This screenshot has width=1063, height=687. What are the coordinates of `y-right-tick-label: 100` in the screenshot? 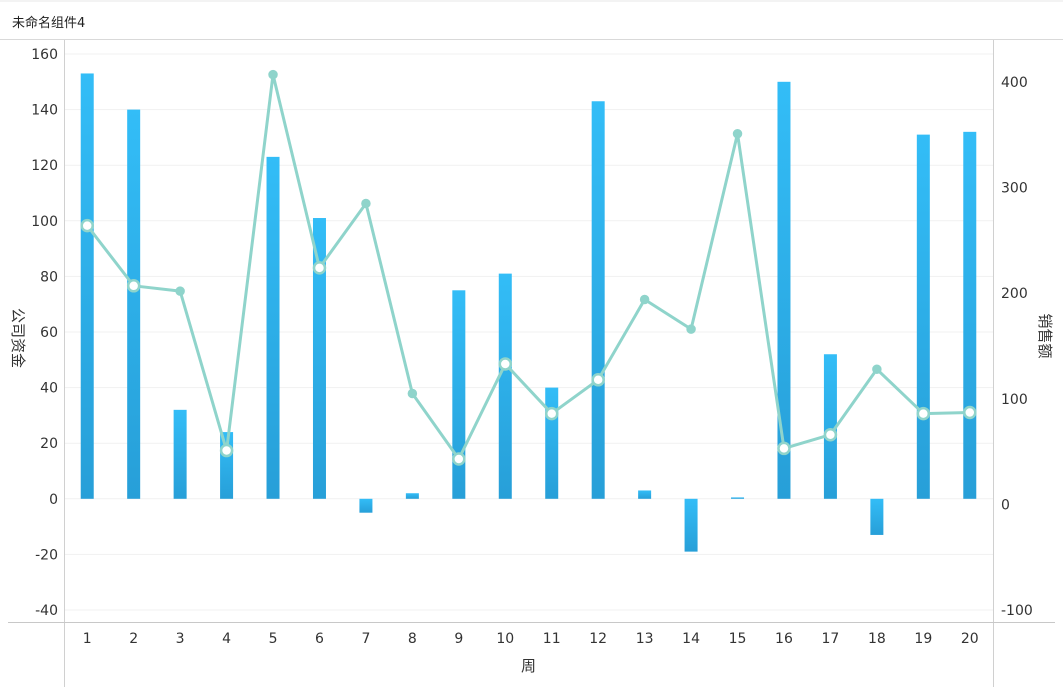 It's located at (1014, 400).